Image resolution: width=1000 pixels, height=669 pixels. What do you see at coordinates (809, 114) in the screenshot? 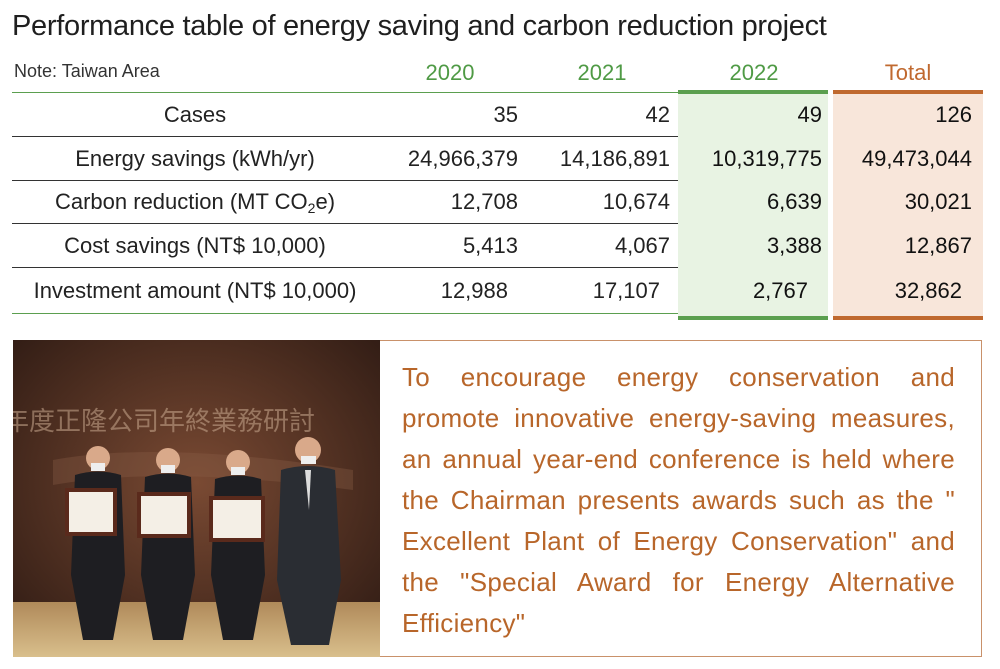
I see `cell-2022: 49` at bounding box center [809, 114].